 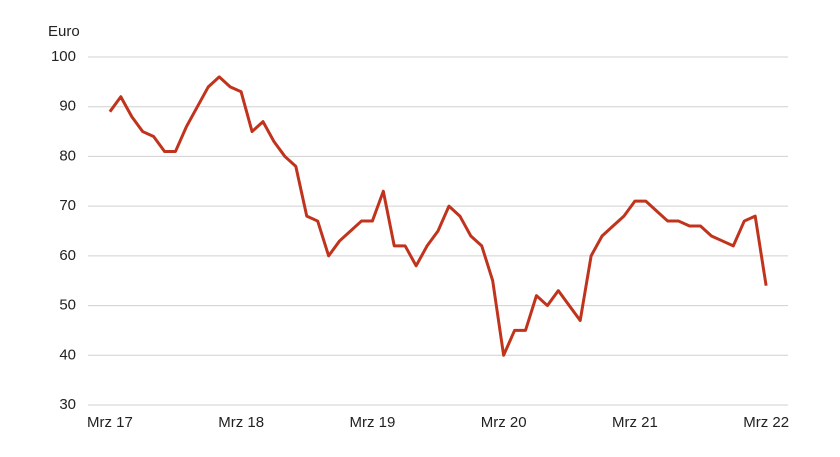 I want to click on x-tick-label: Mrz 19, so click(x=372, y=422).